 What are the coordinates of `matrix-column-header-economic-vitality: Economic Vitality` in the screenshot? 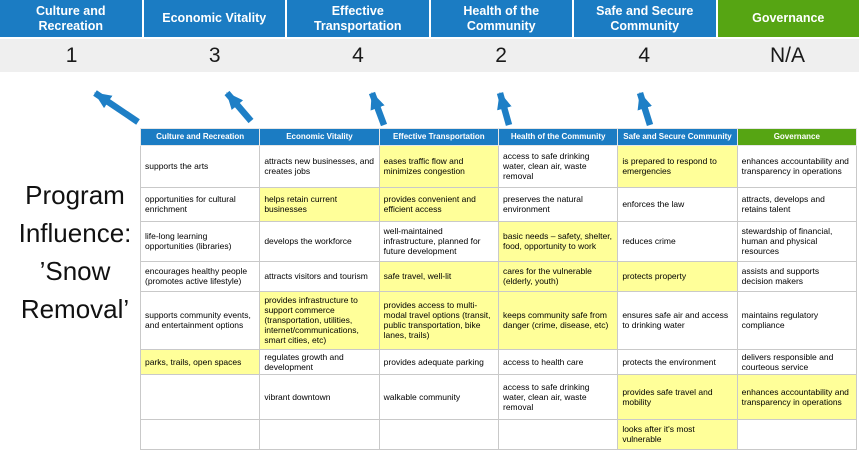 It's located at (319, 137).